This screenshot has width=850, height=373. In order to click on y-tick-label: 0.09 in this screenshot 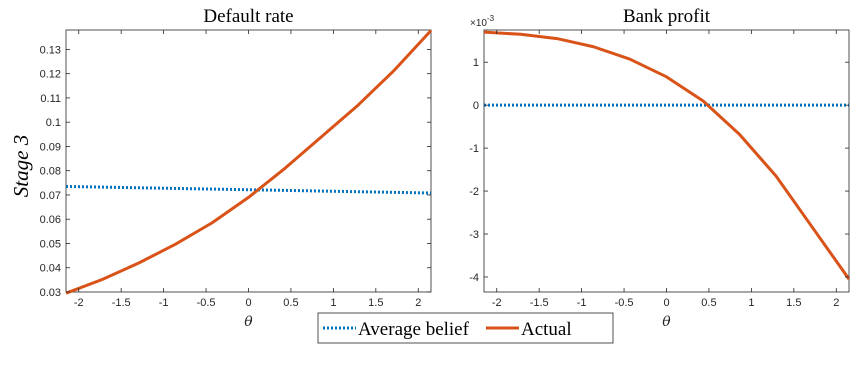, I will do `click(50, 147)`.